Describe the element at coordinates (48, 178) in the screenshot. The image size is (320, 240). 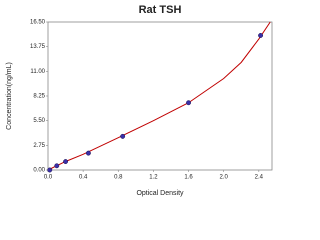
I see `x-tick-label: 0.0` at that location.